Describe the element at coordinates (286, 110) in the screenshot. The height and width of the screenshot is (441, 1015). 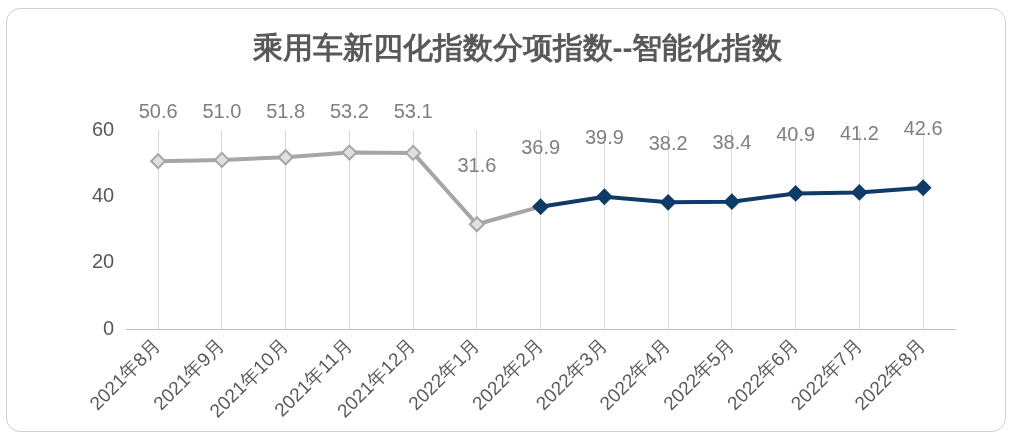
I see `data-label: 51.8` at that location.